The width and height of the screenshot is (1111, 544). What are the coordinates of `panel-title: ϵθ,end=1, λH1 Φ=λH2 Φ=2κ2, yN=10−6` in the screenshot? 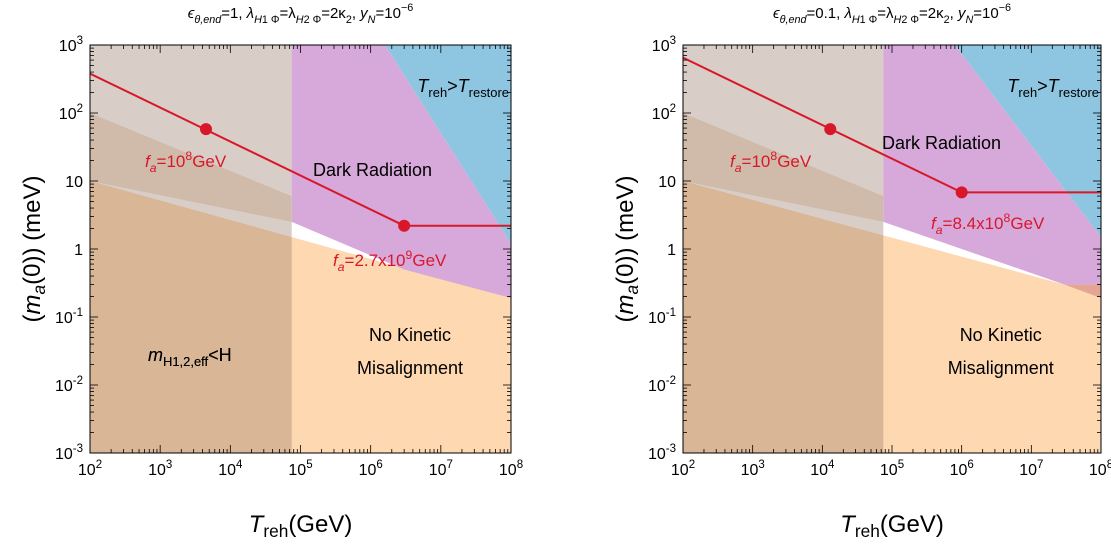 It's located at (301, 14).